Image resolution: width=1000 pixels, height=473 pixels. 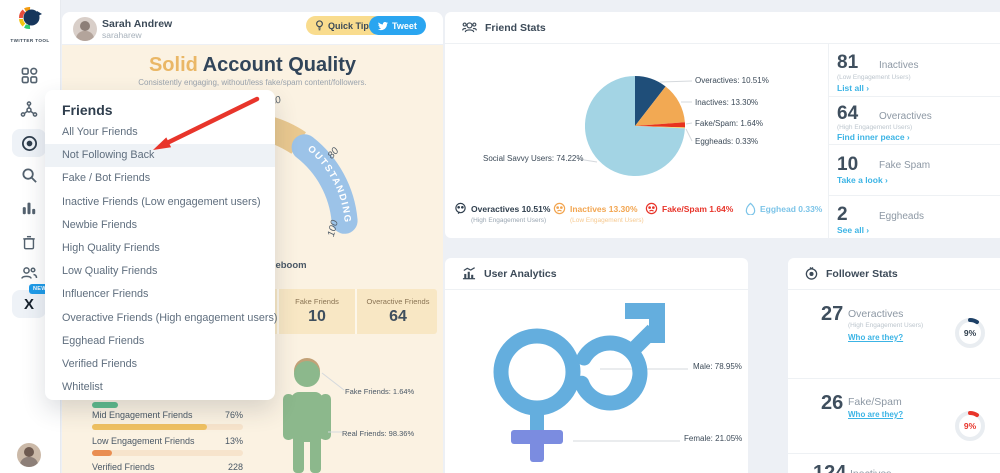 I want to click on stat-row-eggheads: 2 Eggheads See all ›, so click(x=914, y=218).